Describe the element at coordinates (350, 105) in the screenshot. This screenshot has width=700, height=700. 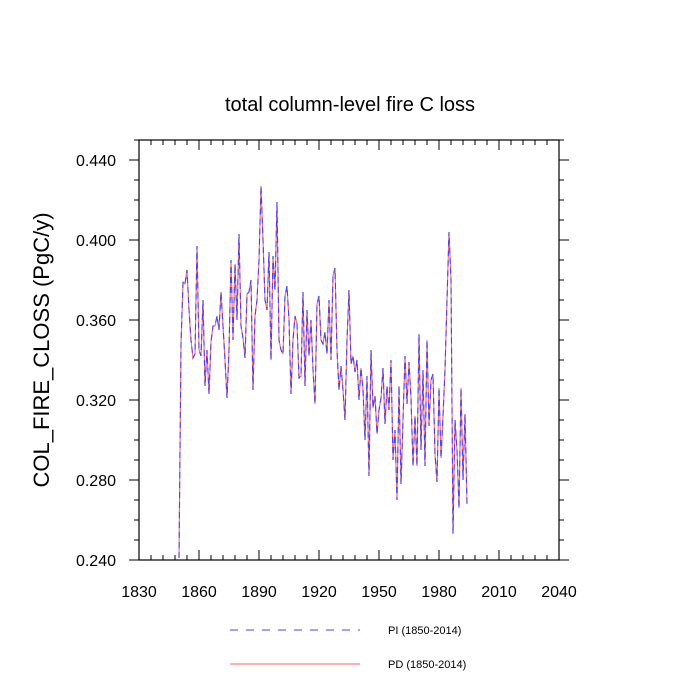
I see `chart-title: total column-level fire C loss` at that location.